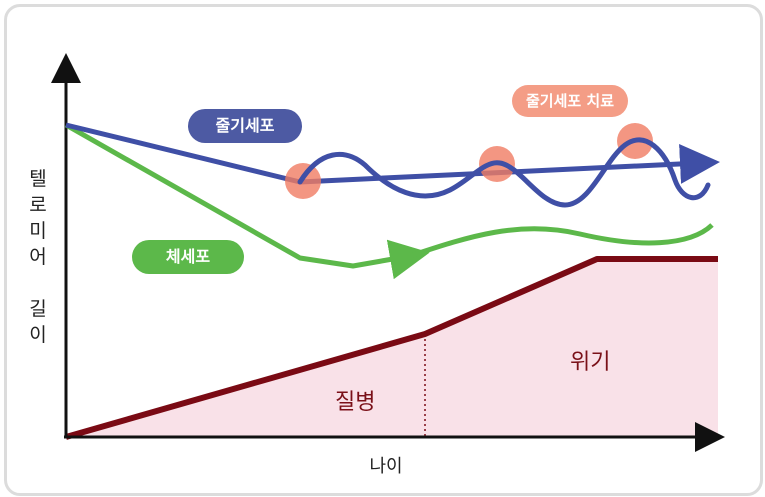 The width and height of the screenshot is (765, 497). Describe the element at coordinates (561, 241) in the screenshot. I see `somatic-cell-line-tail` at that location.